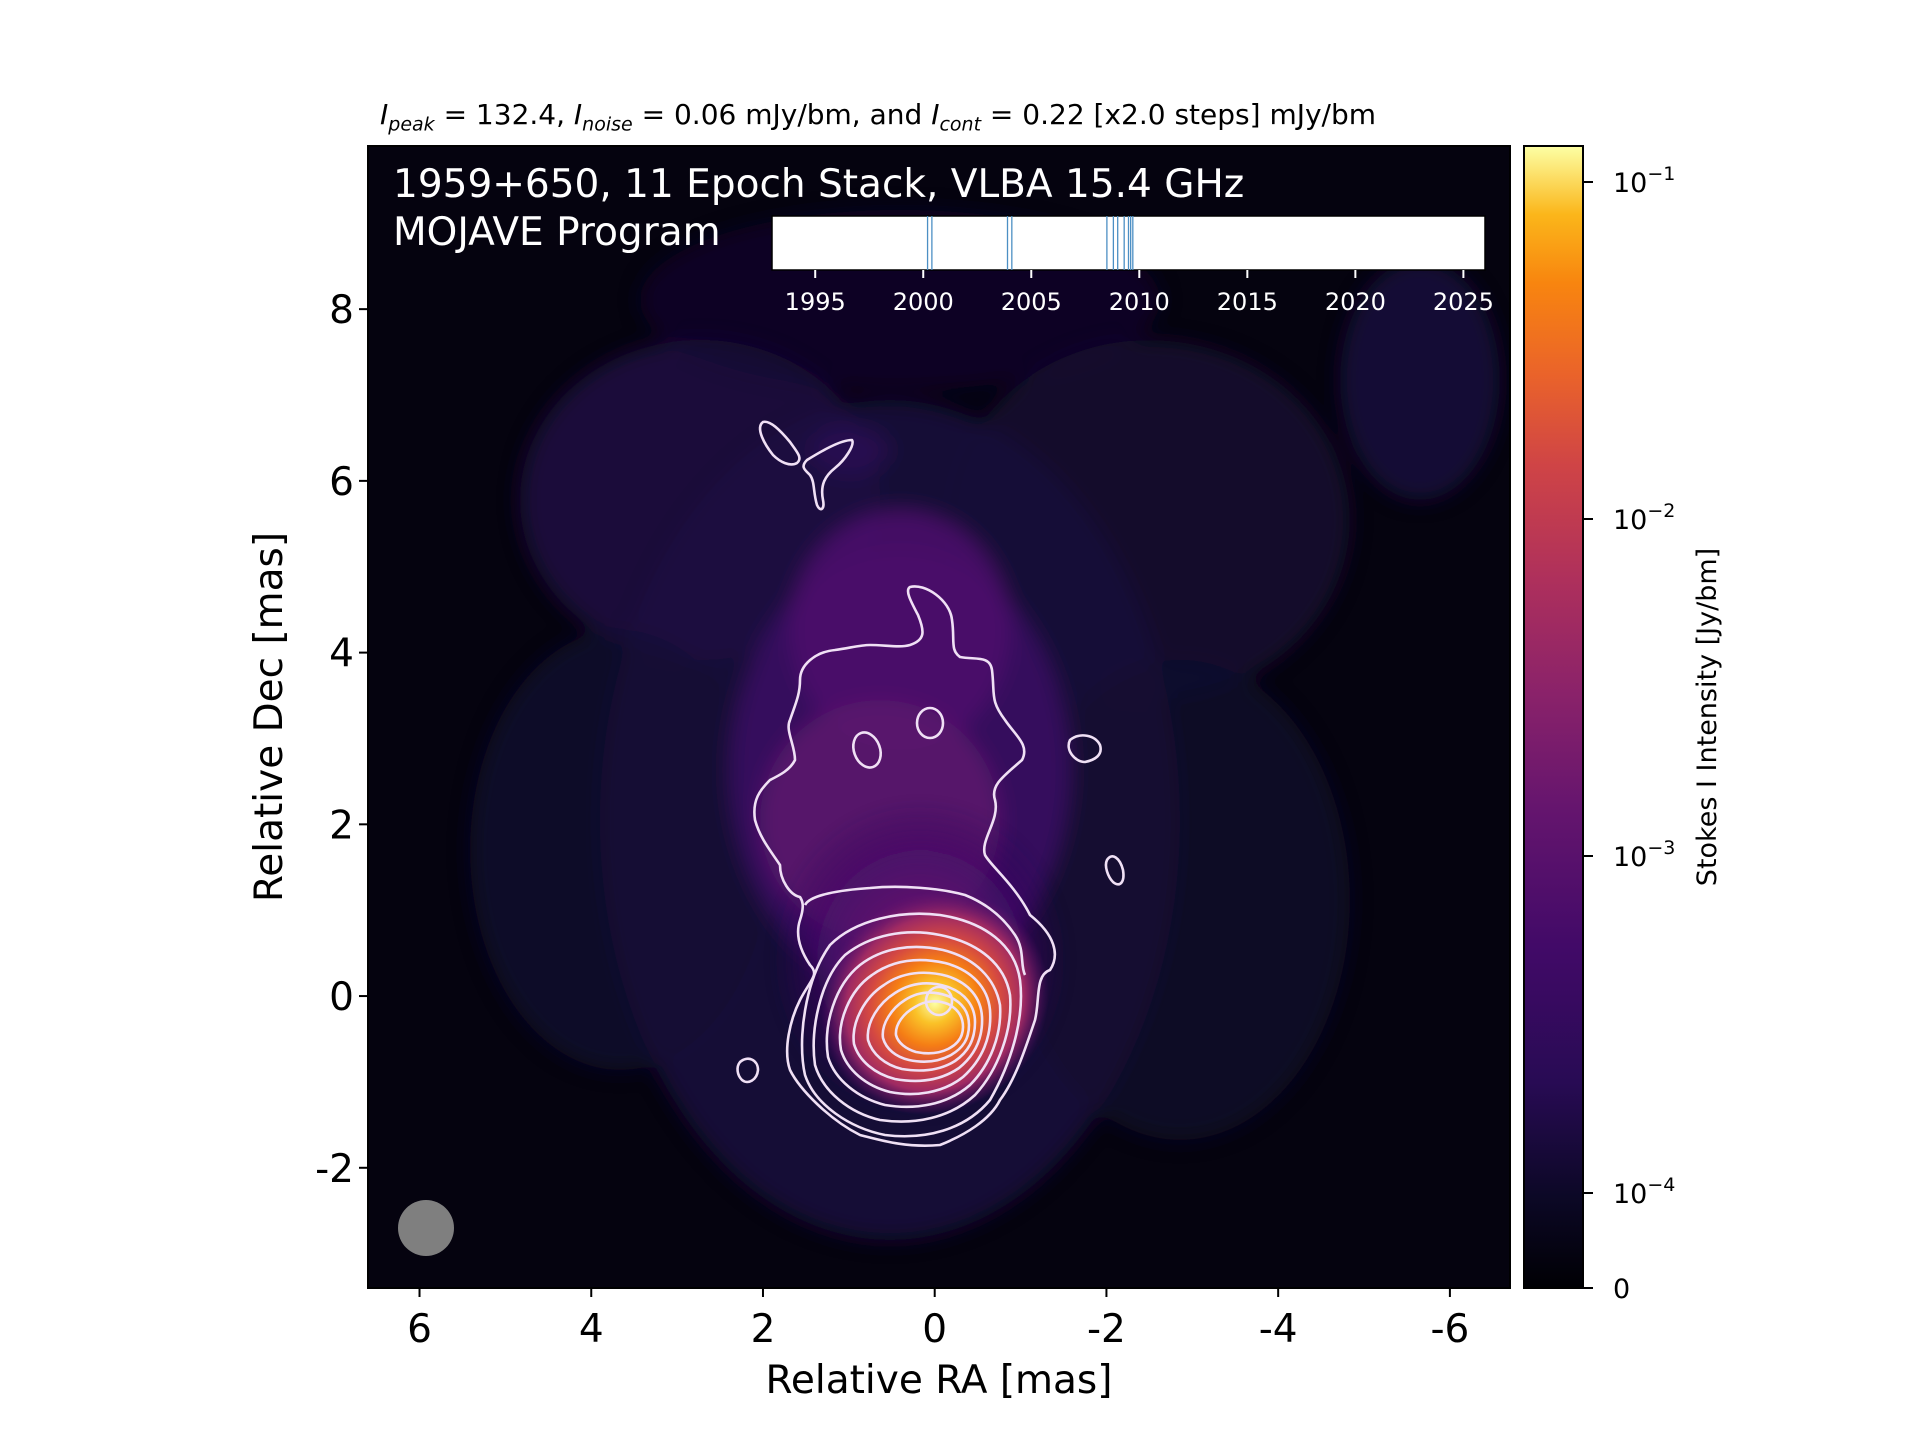 The width and height of the screenshot is (1920, 1440). What do you see at coordinates (905, 866) in the screenshot?
I see `contour-outer` at bounding box center [905, 866].